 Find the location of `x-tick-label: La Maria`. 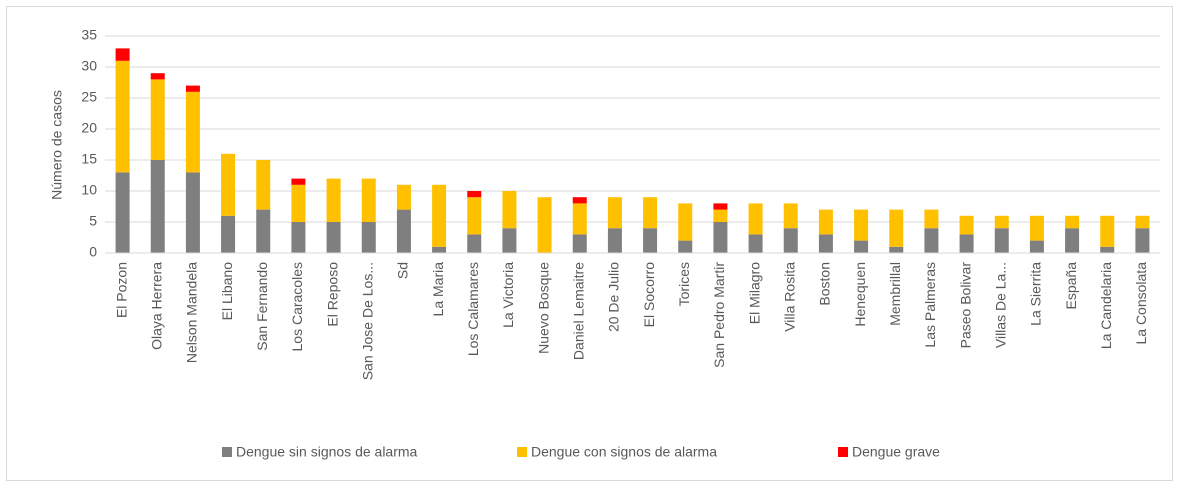

x-tick-label: La Maria is located at coordinates (438, 289).